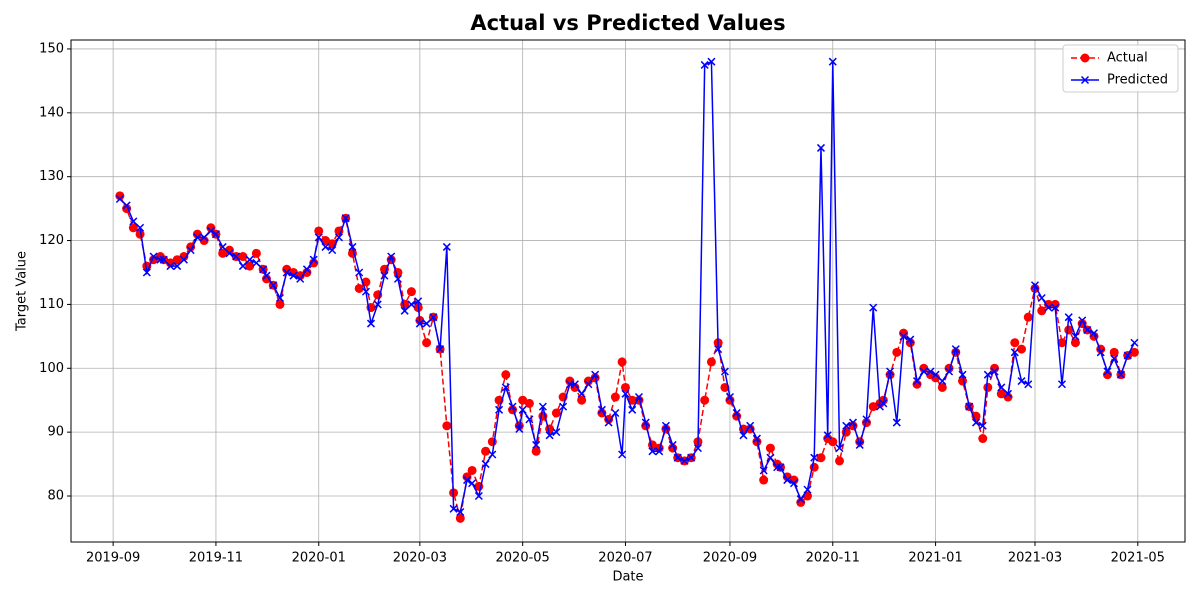 This screenshot has width=1200, height=600. What do you see at coordinates (730, 558) in the screenshot?
I see `x-tick-label: 2020-09` at bounding box center [730, 558].